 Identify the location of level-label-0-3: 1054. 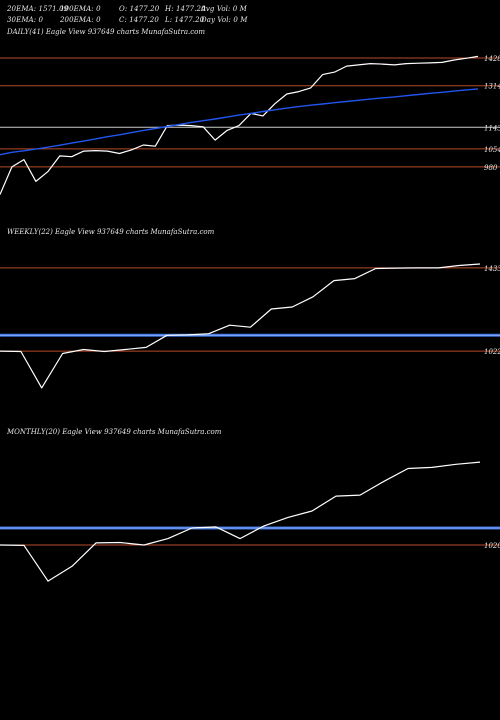
(492, 150).